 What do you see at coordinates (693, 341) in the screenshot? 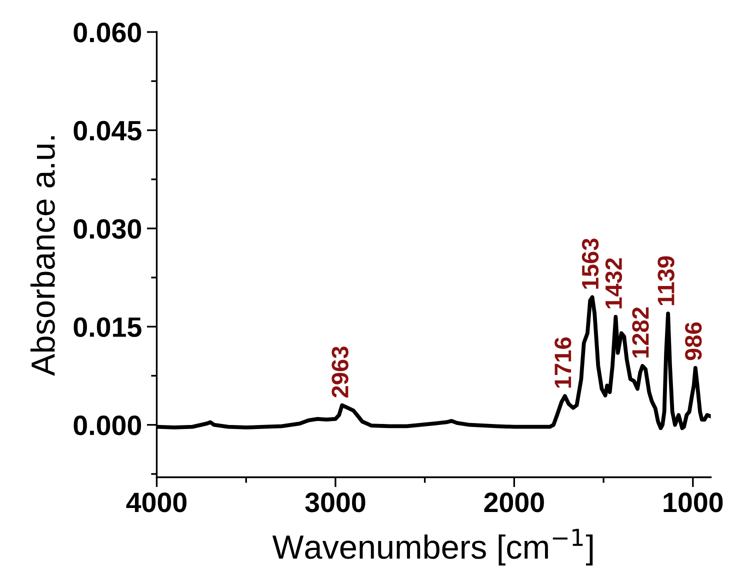
I see `annotation: 986` at bounding box center [693, 341].